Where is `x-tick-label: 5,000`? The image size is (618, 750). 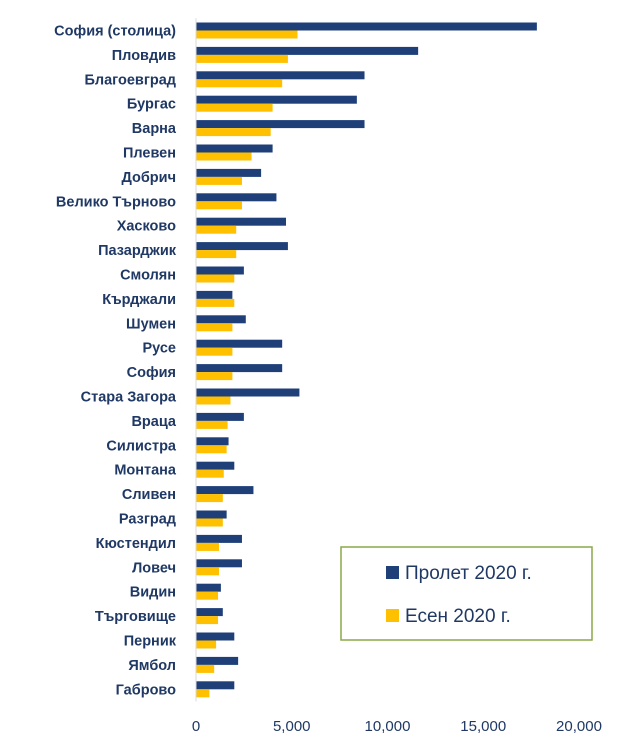
x-tick-label: 5,000 is located at coordinates (292, 726).